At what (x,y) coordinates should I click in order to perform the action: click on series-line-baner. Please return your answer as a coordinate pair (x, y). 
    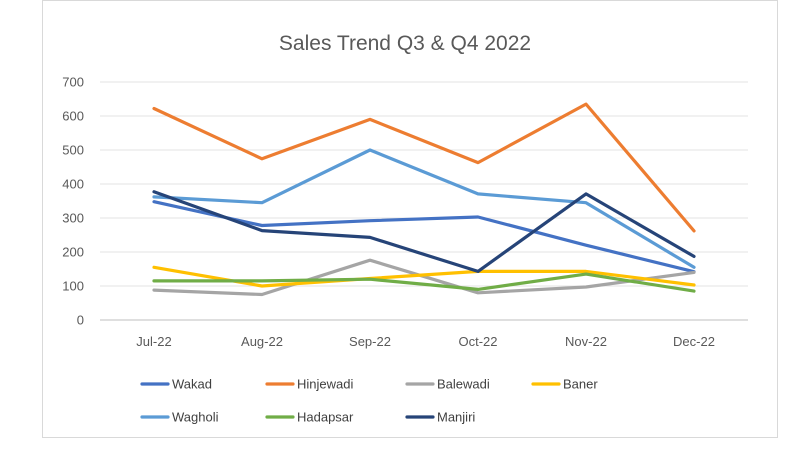
    Looking at the image, I should click on (424, 276).